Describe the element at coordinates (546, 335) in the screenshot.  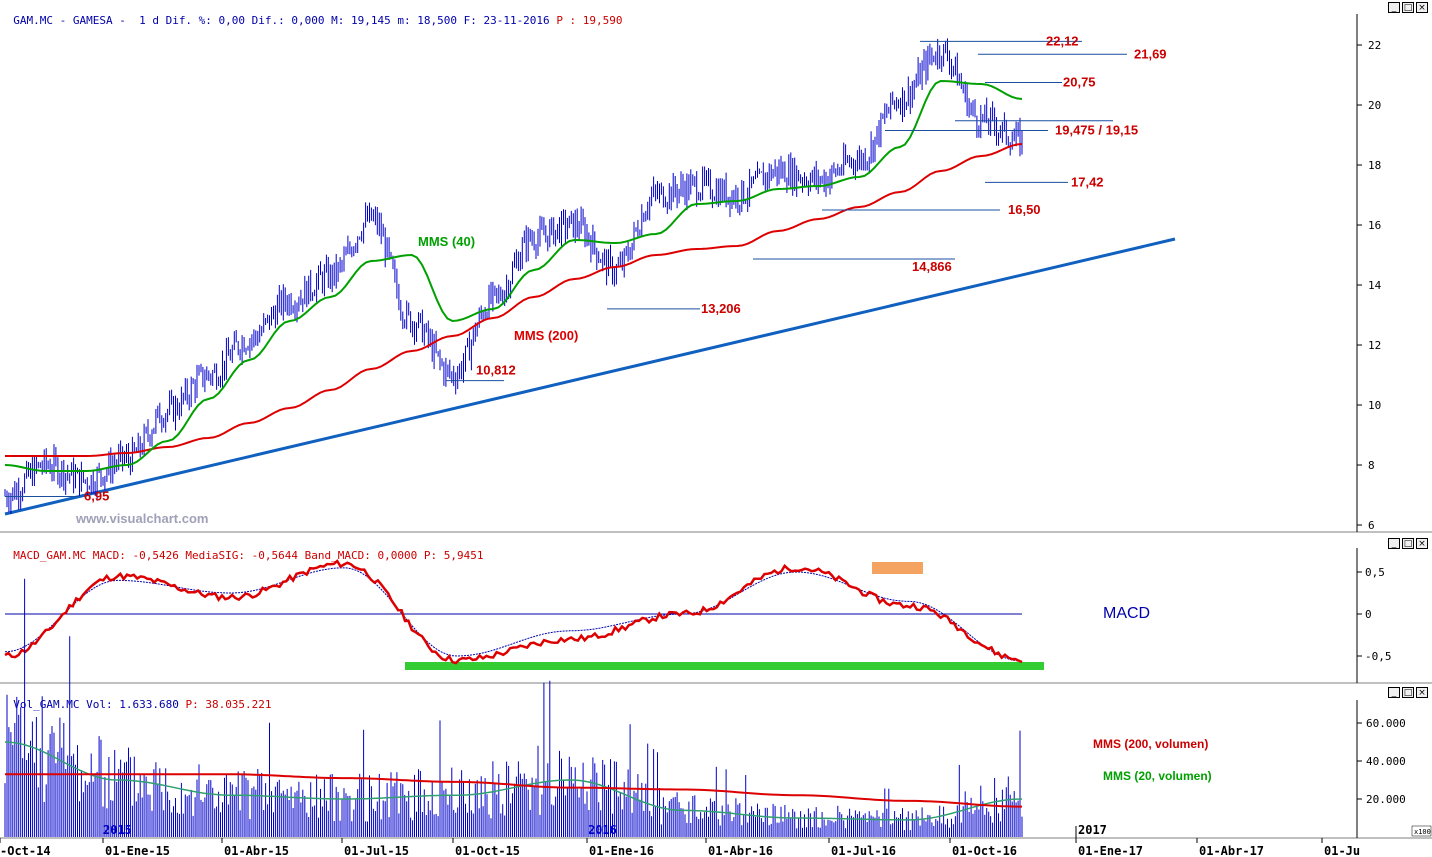
I see `ma200-label: MMS (200)` at that location.